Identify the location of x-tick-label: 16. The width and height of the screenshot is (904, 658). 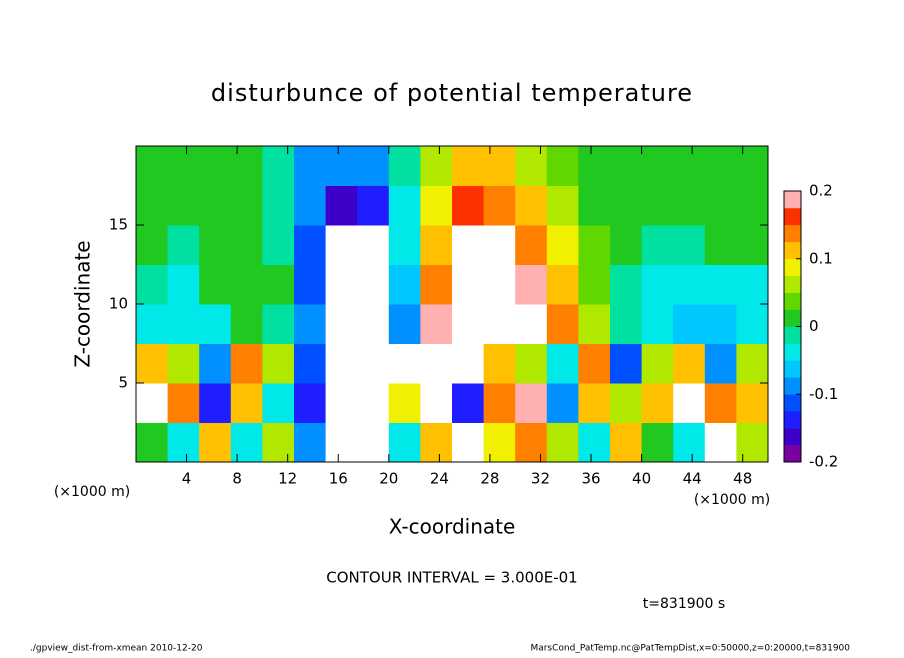
(338, 479).